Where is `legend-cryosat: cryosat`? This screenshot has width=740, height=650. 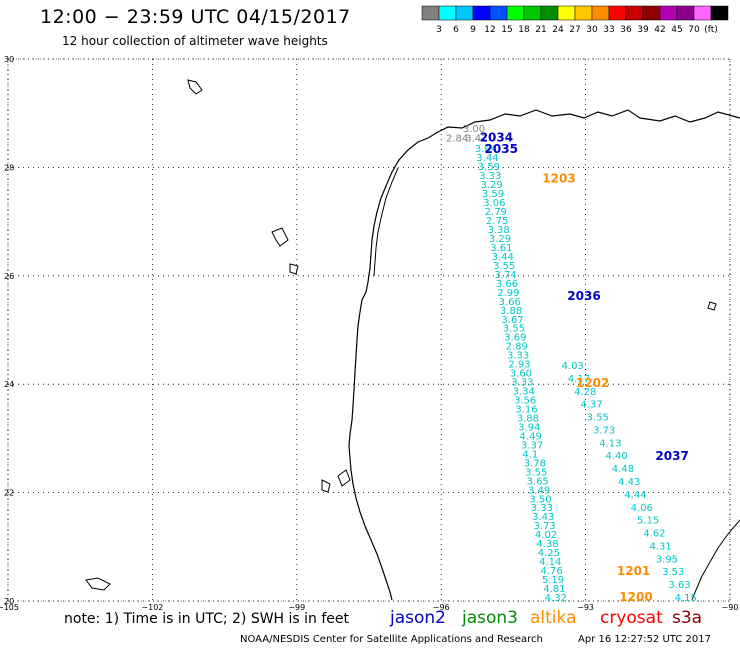 legend-cryosat: cryosat is located at coordinates (631, 618).